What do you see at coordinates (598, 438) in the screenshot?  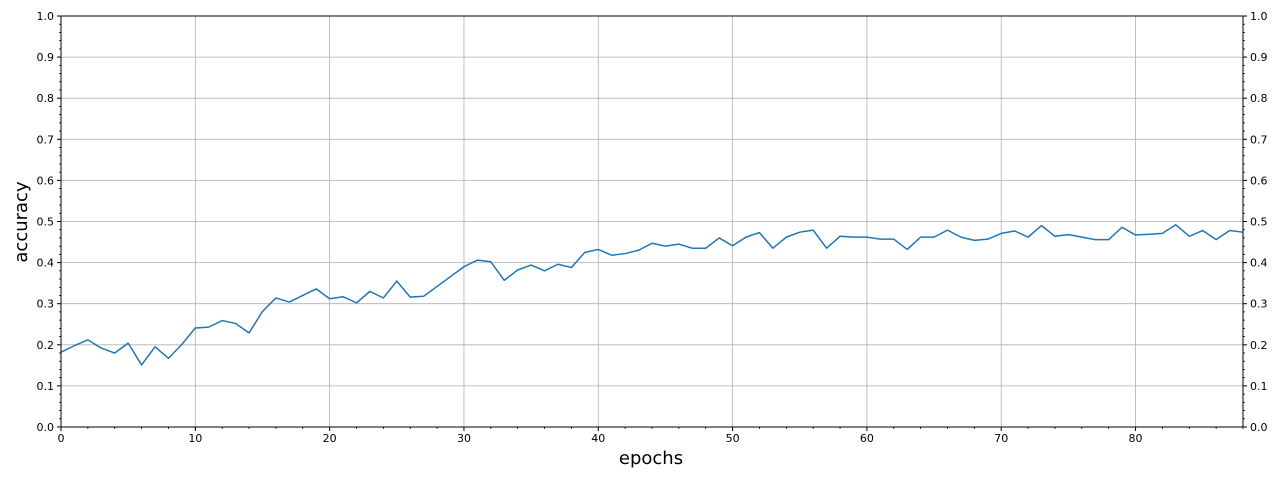 I see `x-tick-label: 40` at bounding box center [598, 438].